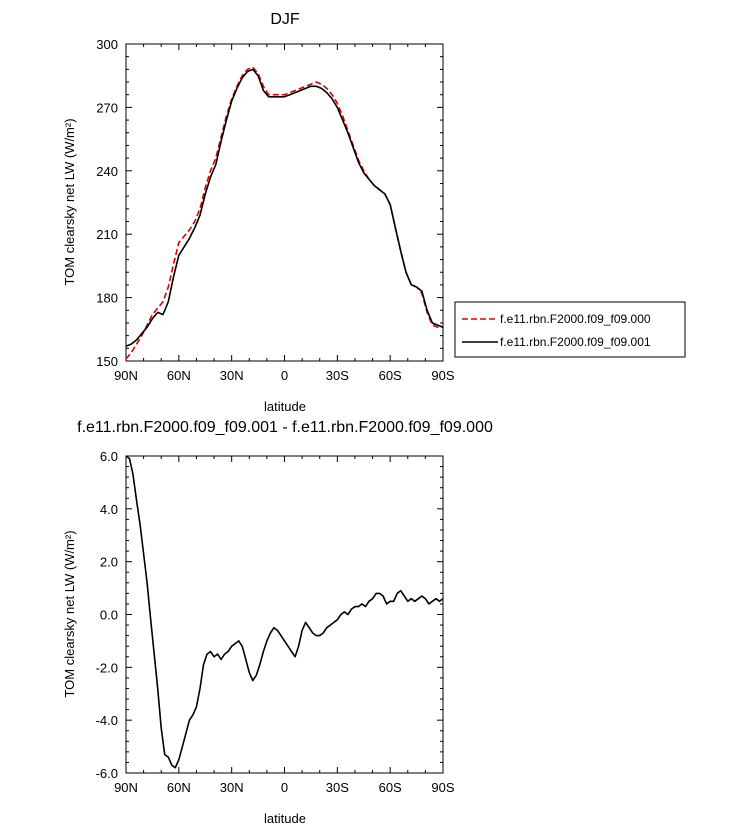 This screenshot has height=834, width=733. What do you see at coordinates (107, 44) in the screenshot?
I see `y-tick-label: 300` at bounding box center [107, 44].